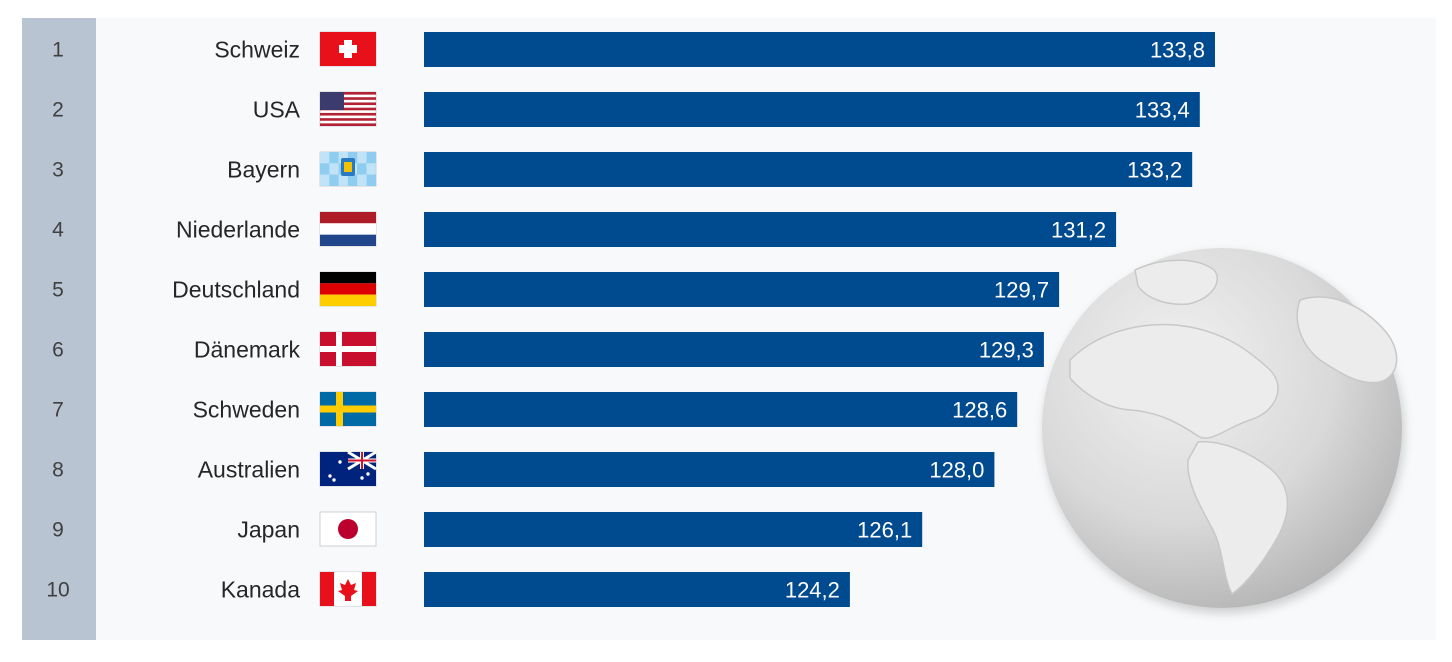 The width and height of the screenshot is (1452, 662). Describe the element at coordinates (58, 410) in the screenshot. I see `rank-label: 7` at that location.